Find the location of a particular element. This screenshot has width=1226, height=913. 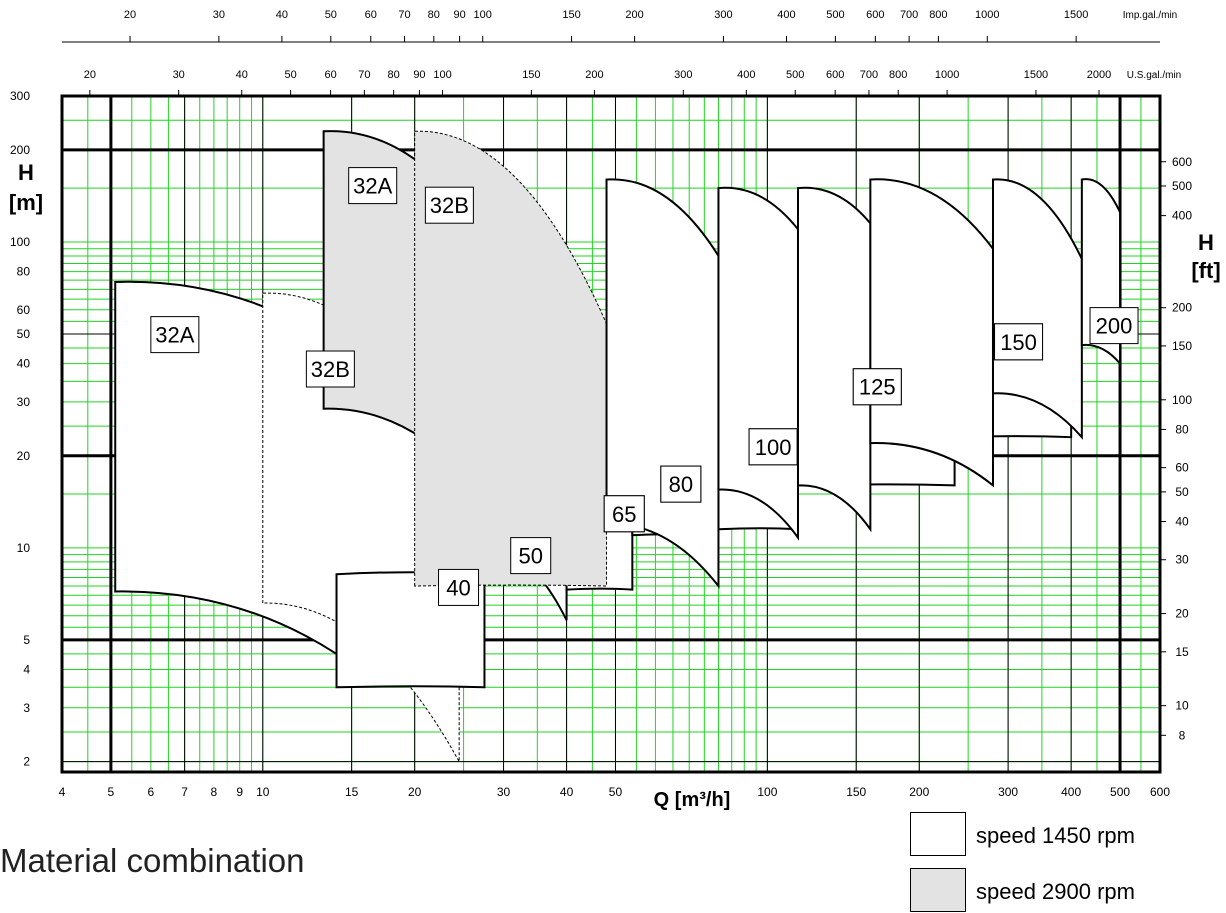

top-axis-2-tick-label: 90 is located at coordinates (419, 75).